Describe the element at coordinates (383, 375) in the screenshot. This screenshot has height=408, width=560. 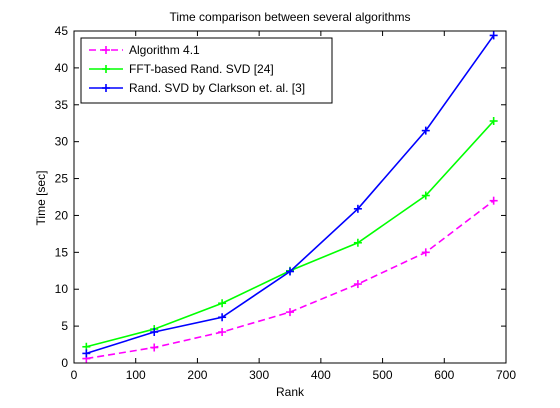
I see `x-tick-label: 500` at that location.